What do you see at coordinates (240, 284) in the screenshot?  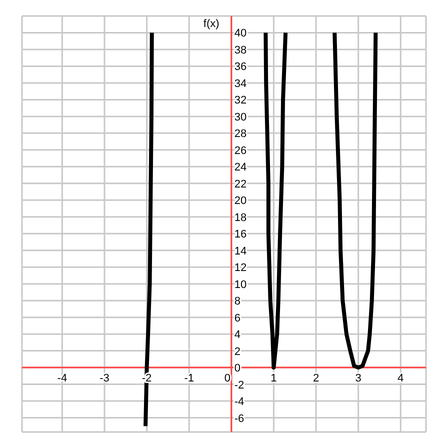 I see `y-tick-label: 10` at bounding box center [240, 284].